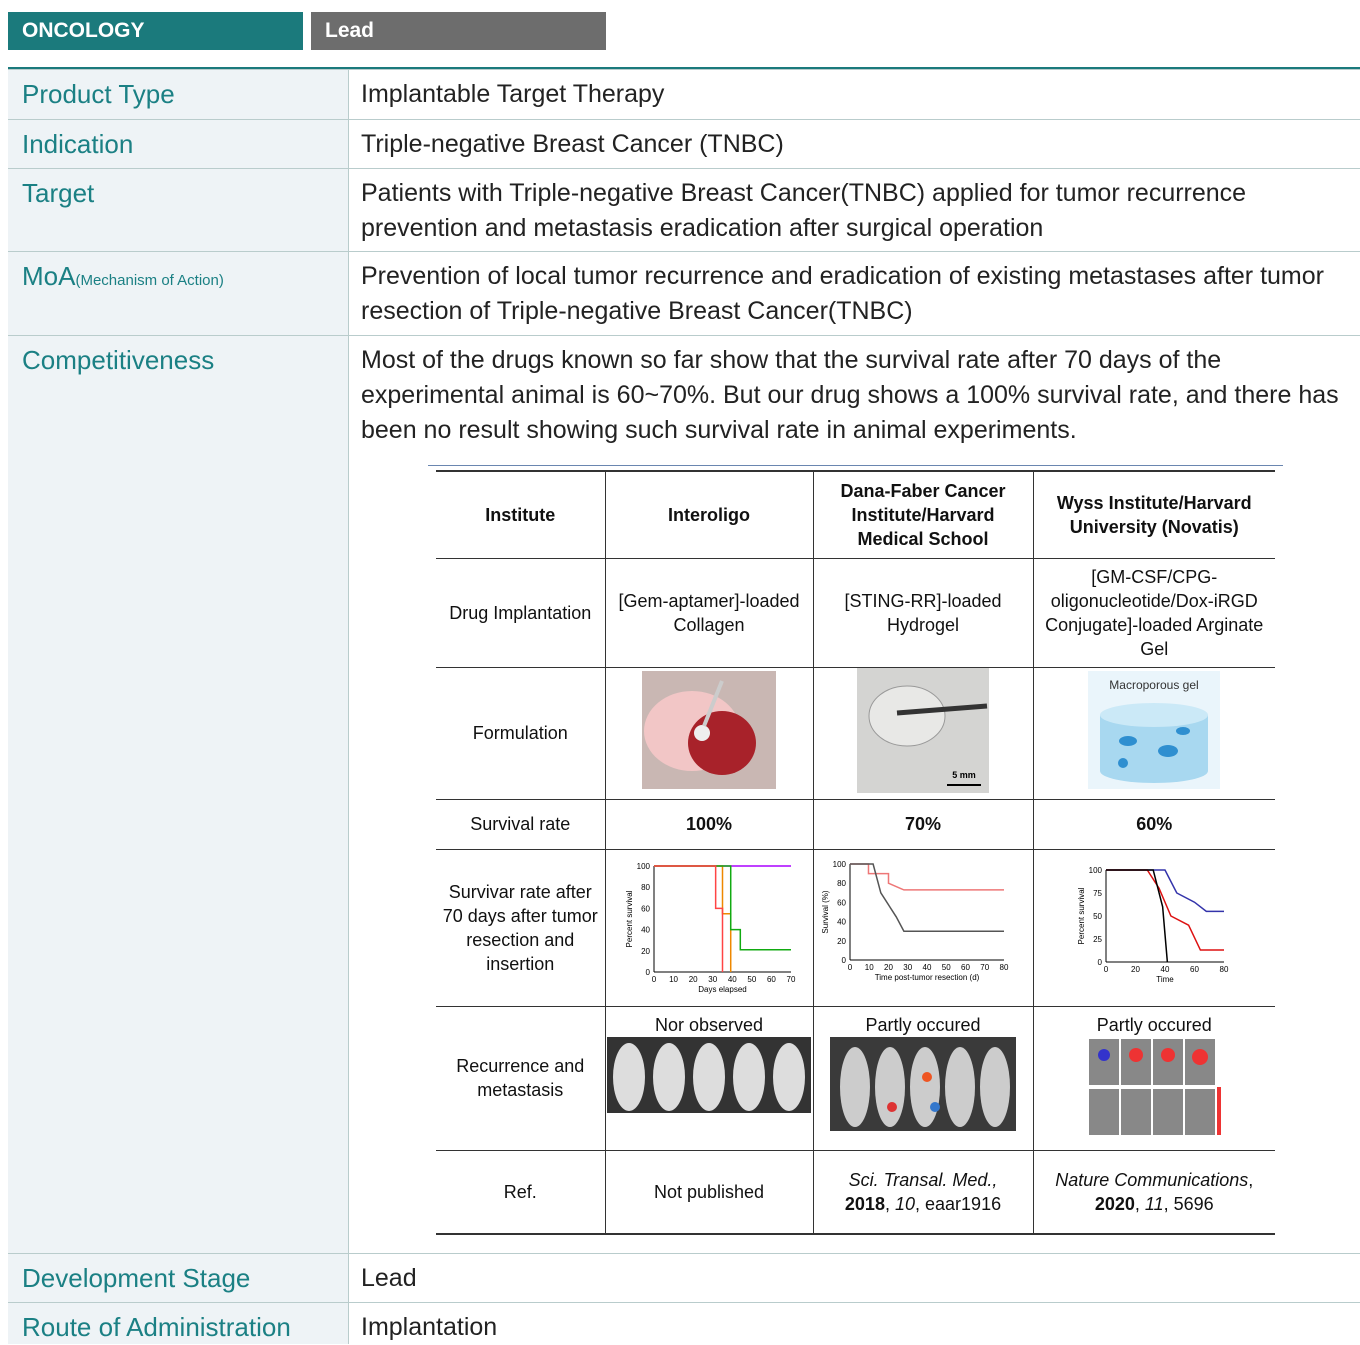  I want to click on table-row: Route of Administration Implantation, so click(684, 1323).